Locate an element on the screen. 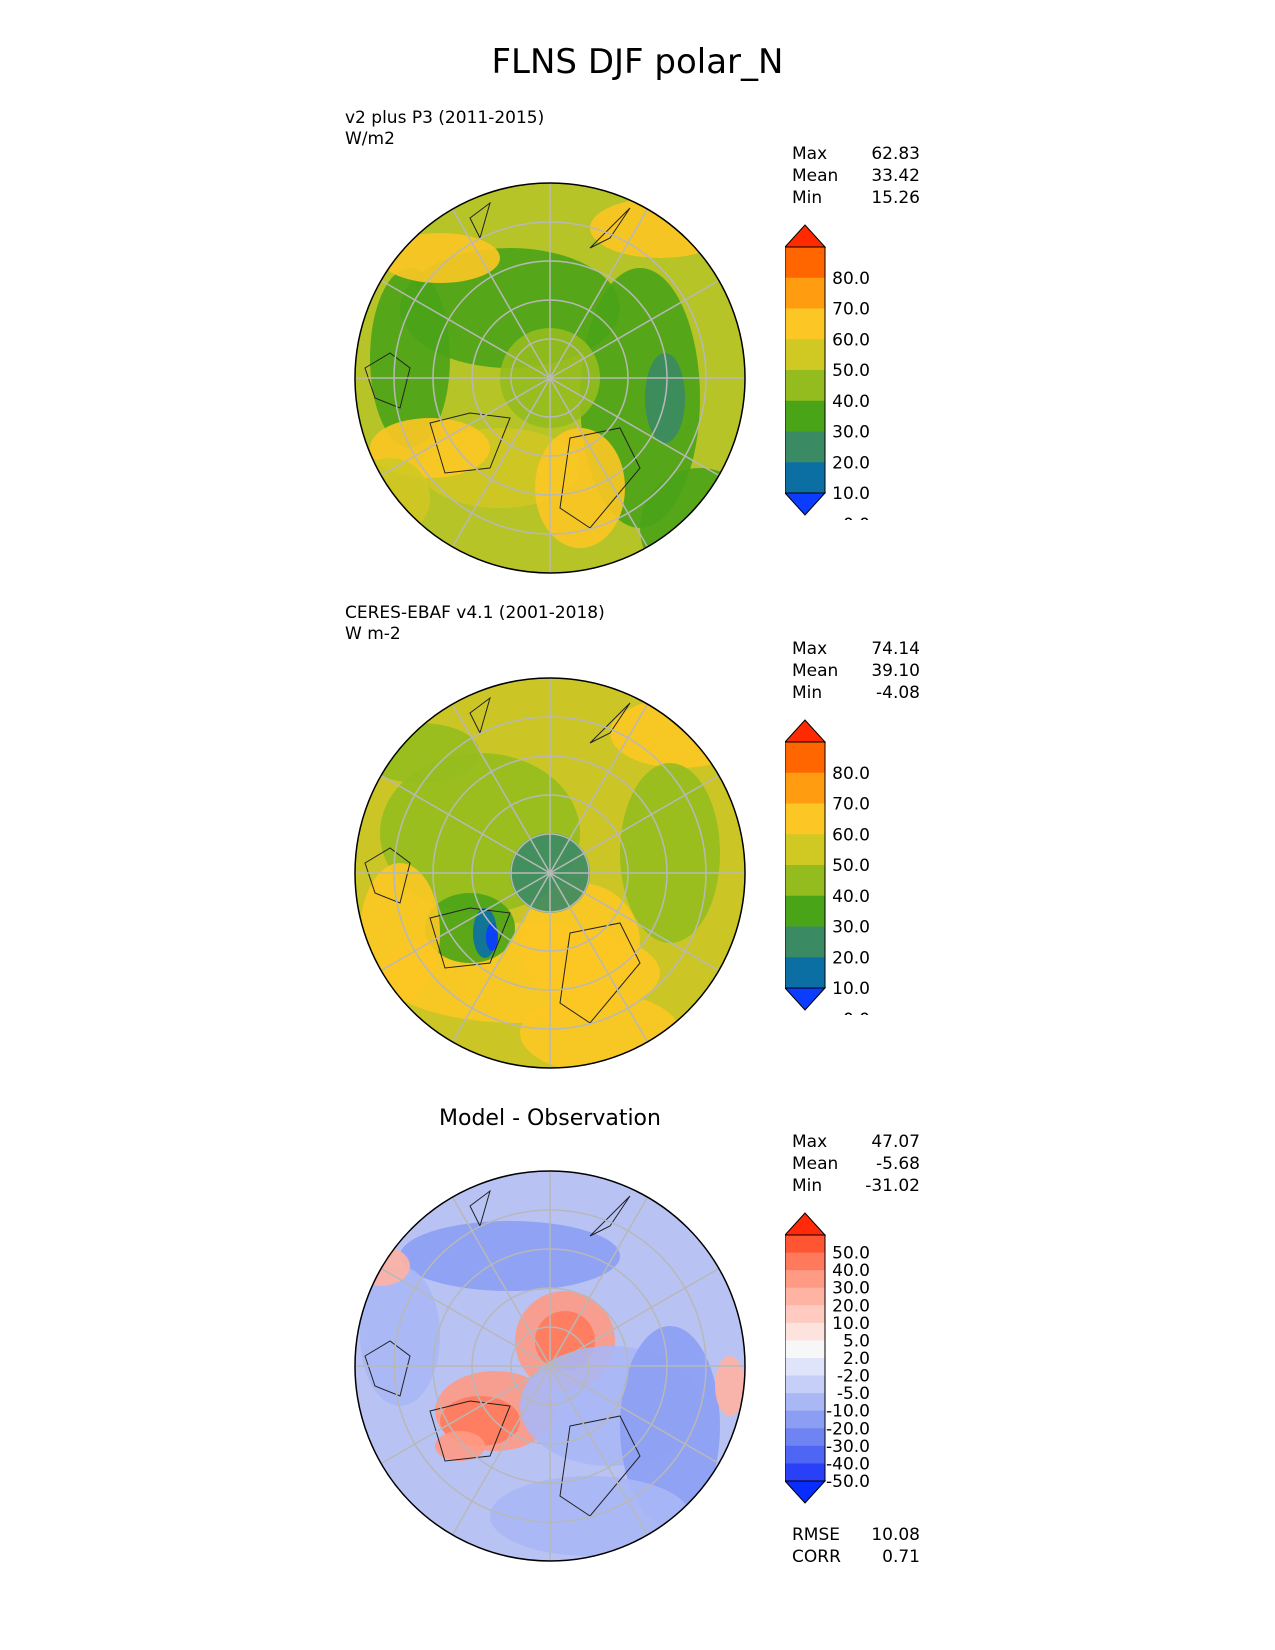 The image size is (1275, 1650). stat-min: Min -31.02 is located at coordinates (856, 1186).